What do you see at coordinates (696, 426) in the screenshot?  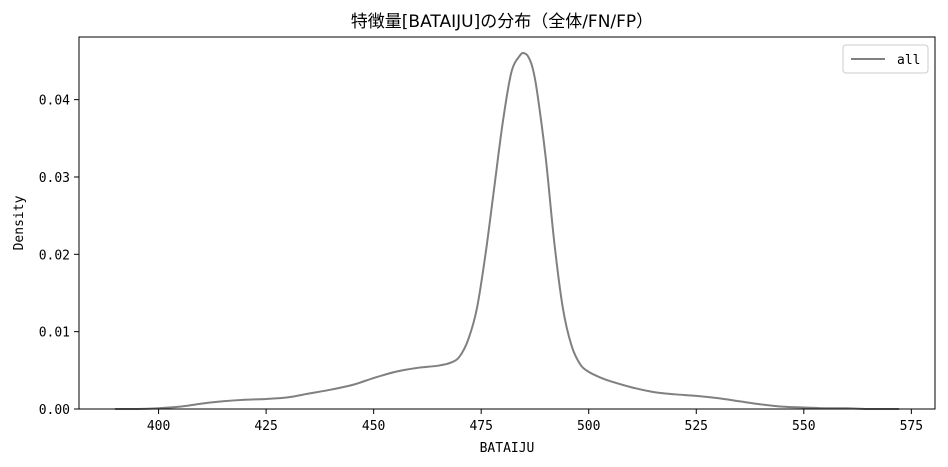 I see `x-tick-label: 525` at bounding box center [696, 426].